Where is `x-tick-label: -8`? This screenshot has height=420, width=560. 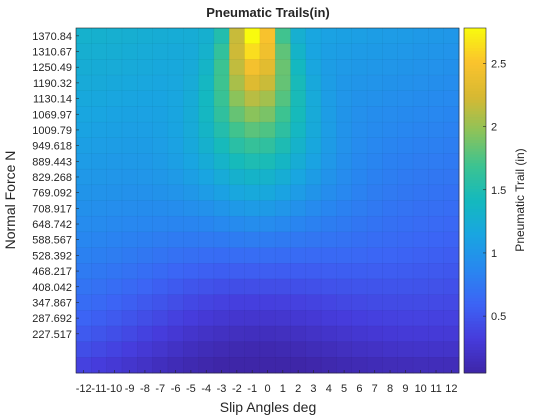
x-tick-label: -8 is located at coordinates (145, 389).